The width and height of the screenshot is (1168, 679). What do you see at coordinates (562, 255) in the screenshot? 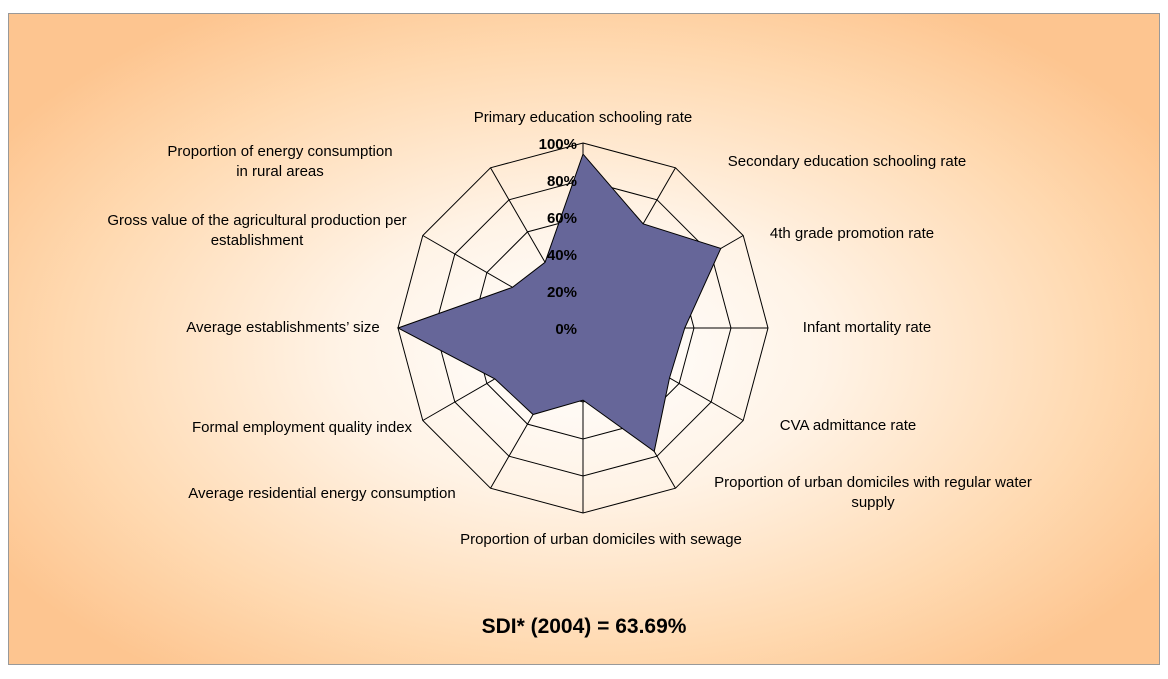
I see `tick-label: 40%` at bounding box center [562, 255].